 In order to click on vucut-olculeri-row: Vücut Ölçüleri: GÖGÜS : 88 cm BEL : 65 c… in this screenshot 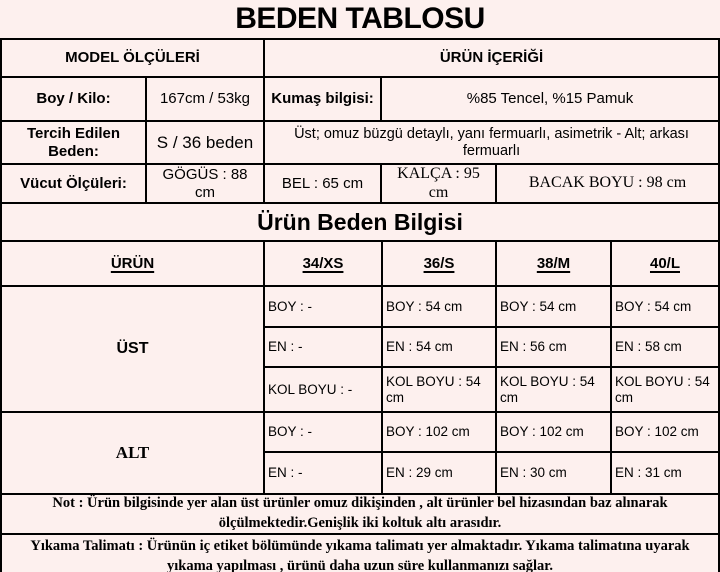, I will do `click(360, 184)`.